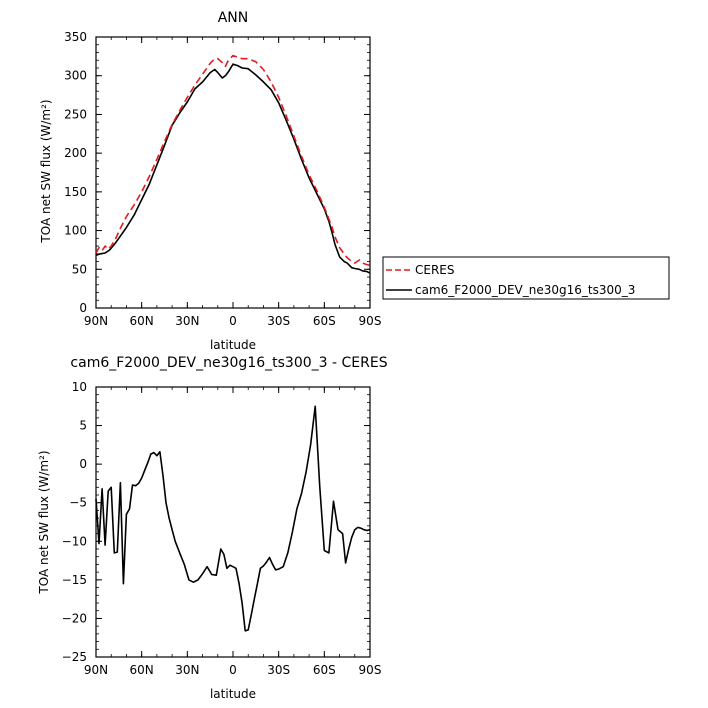 This screenshot has height=708, width=708. What do you see at coordinates (233, 694) in the screenshot?
I see `bottom-chart-xlabel: latitude` at bounding box center [233, 694].